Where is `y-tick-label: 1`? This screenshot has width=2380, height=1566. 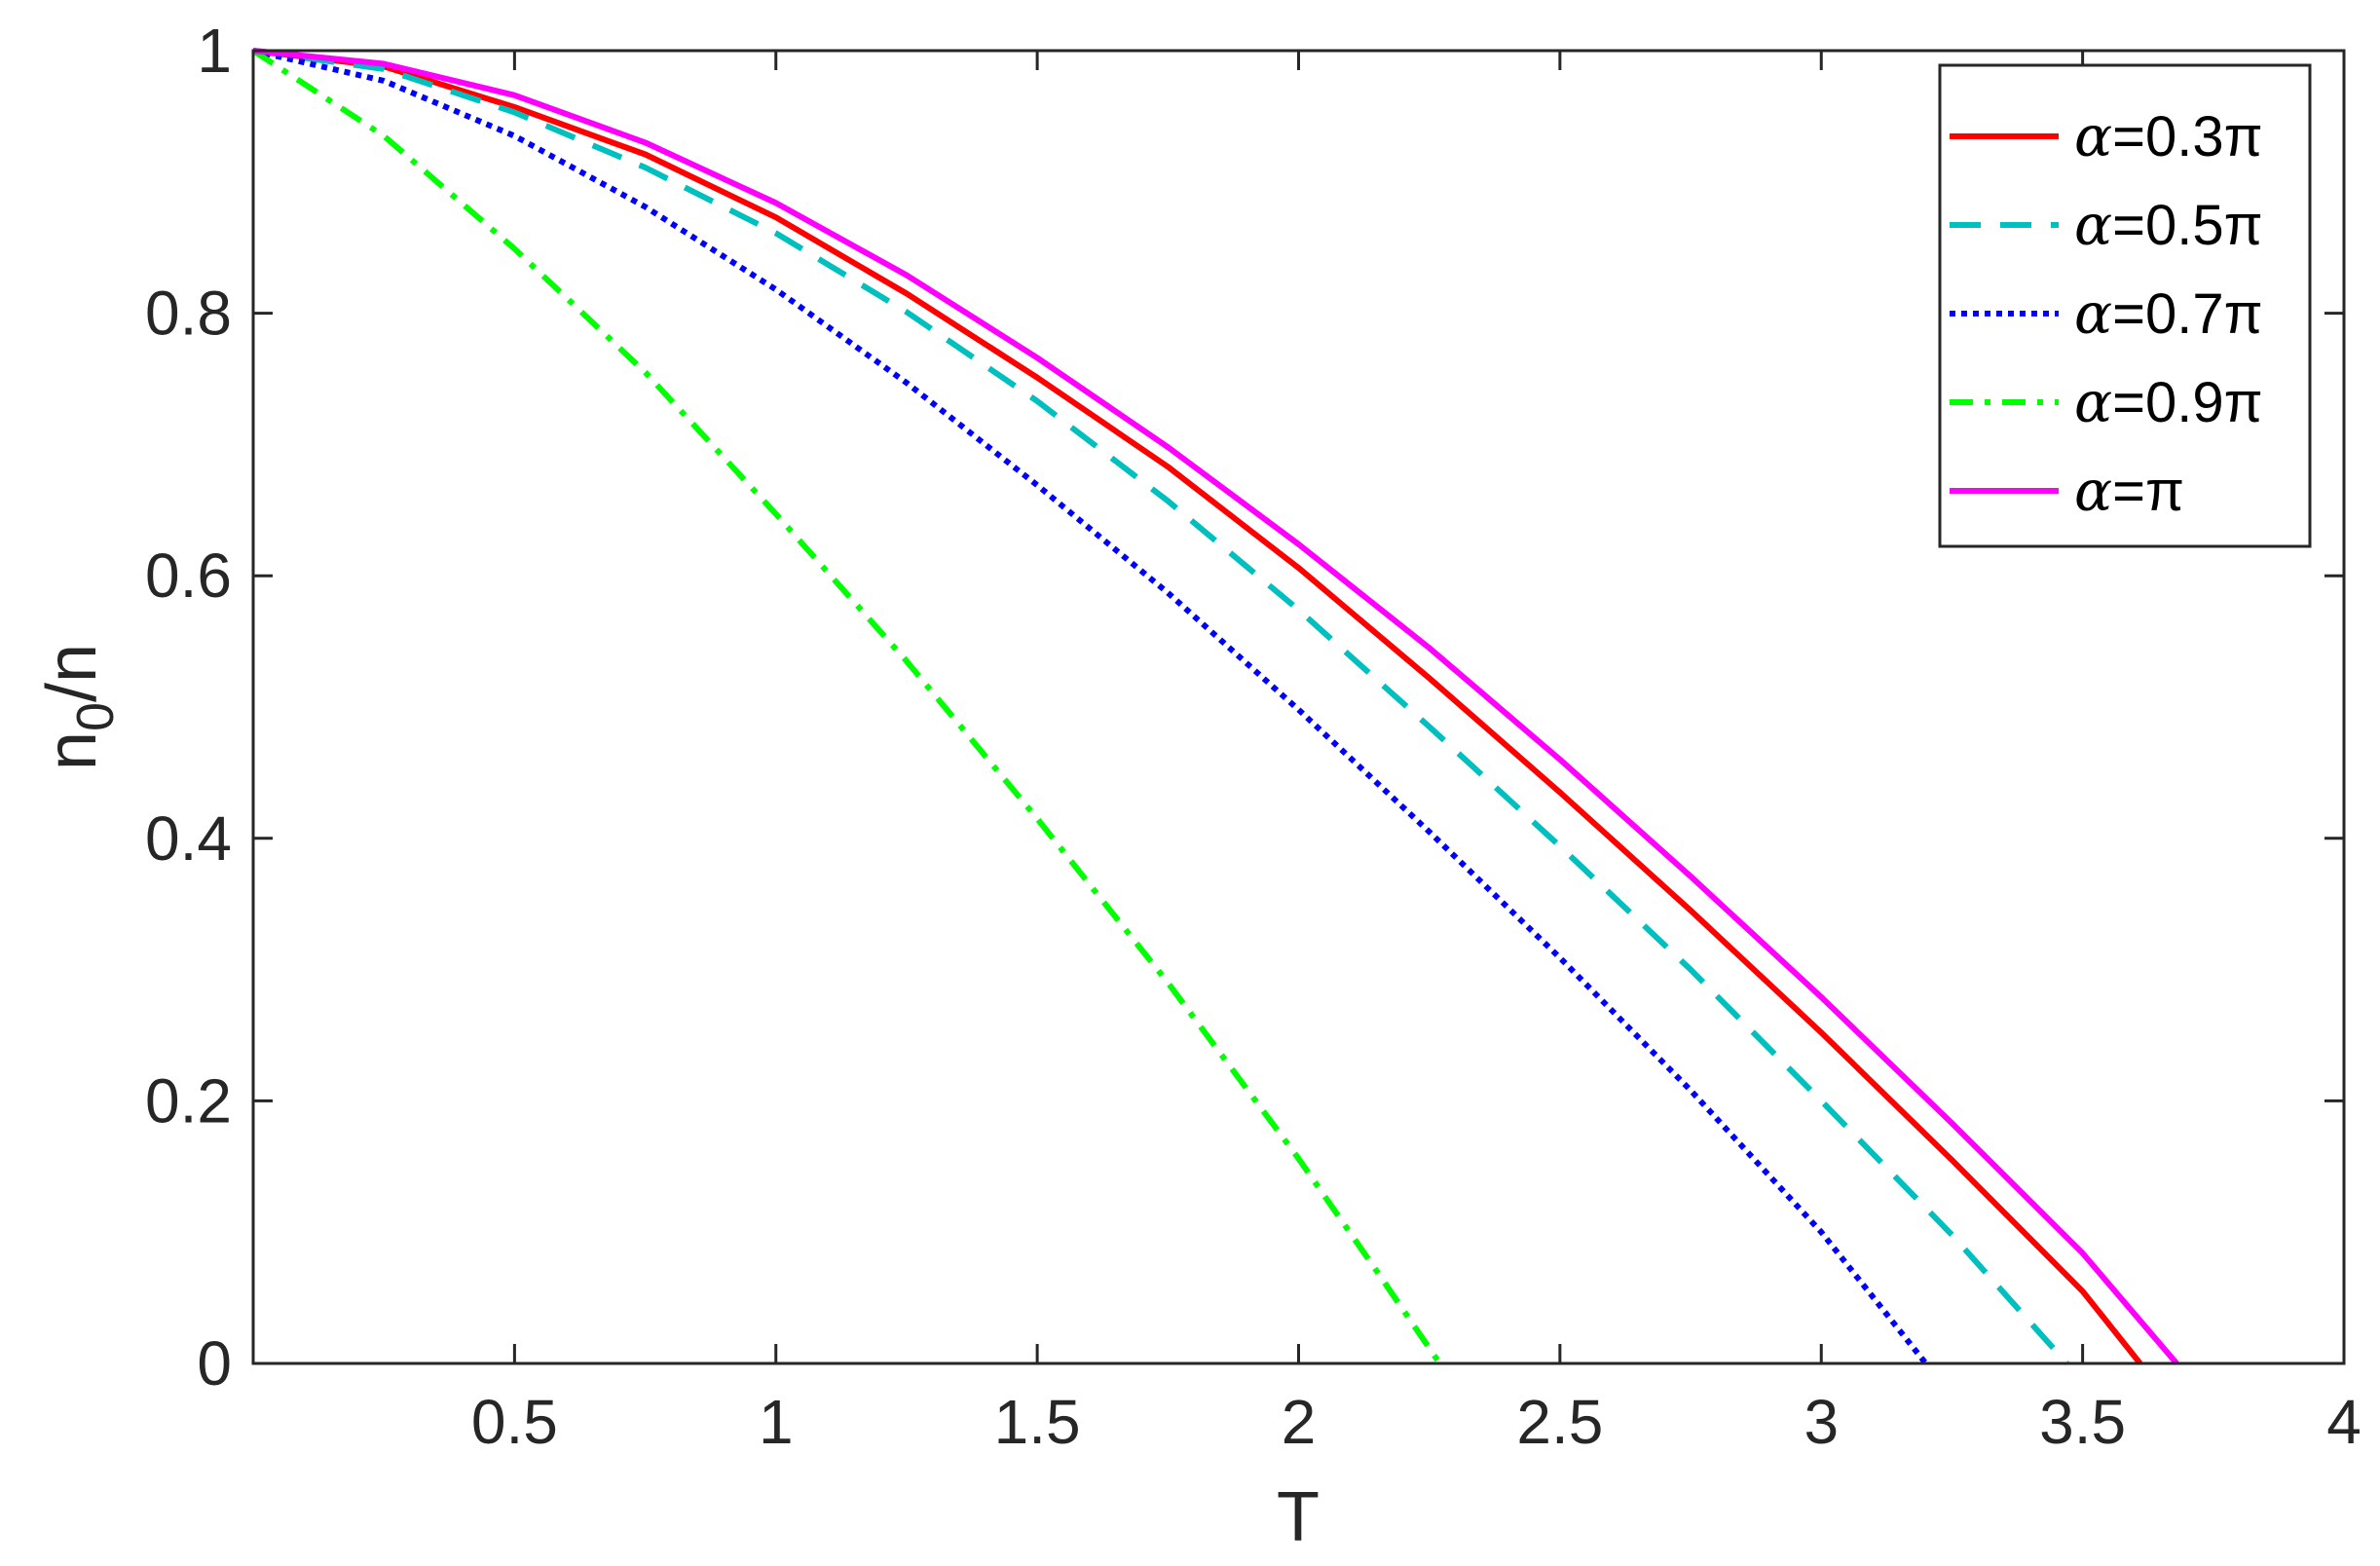 y-tick-label: 1 is located at coordinates (214, 51).